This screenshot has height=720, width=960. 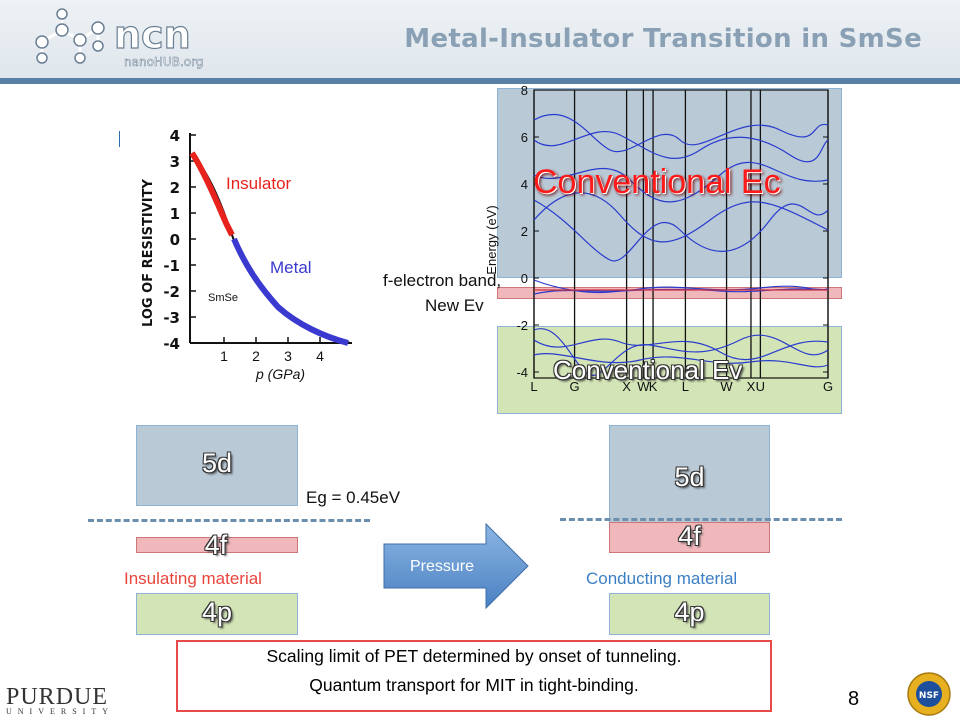 I want to click on insulator-curve, so click(x=212, y=194).